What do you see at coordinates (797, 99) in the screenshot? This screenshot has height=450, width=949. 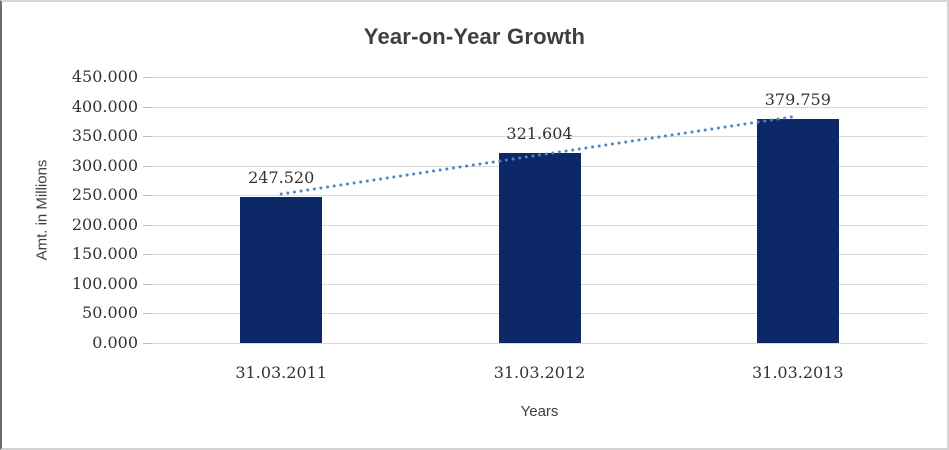 I see `bar-data-label: 379.759` at bounding box center [797, 99].